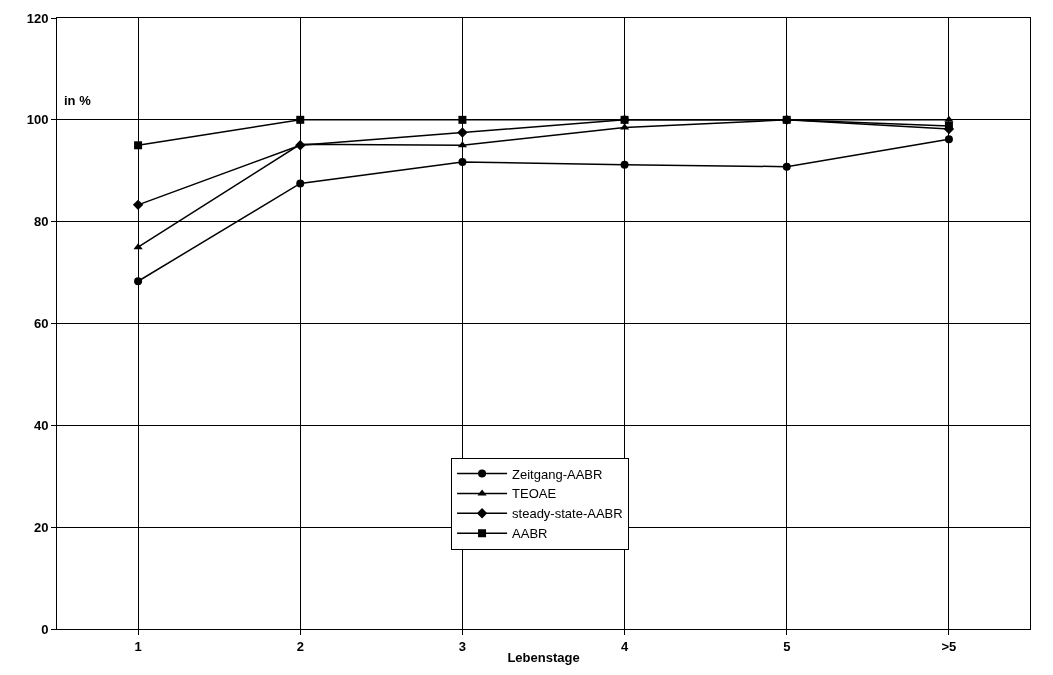 The image size is (1053, 675). I want to click on y-tick-label: 120, so click(37, 18).